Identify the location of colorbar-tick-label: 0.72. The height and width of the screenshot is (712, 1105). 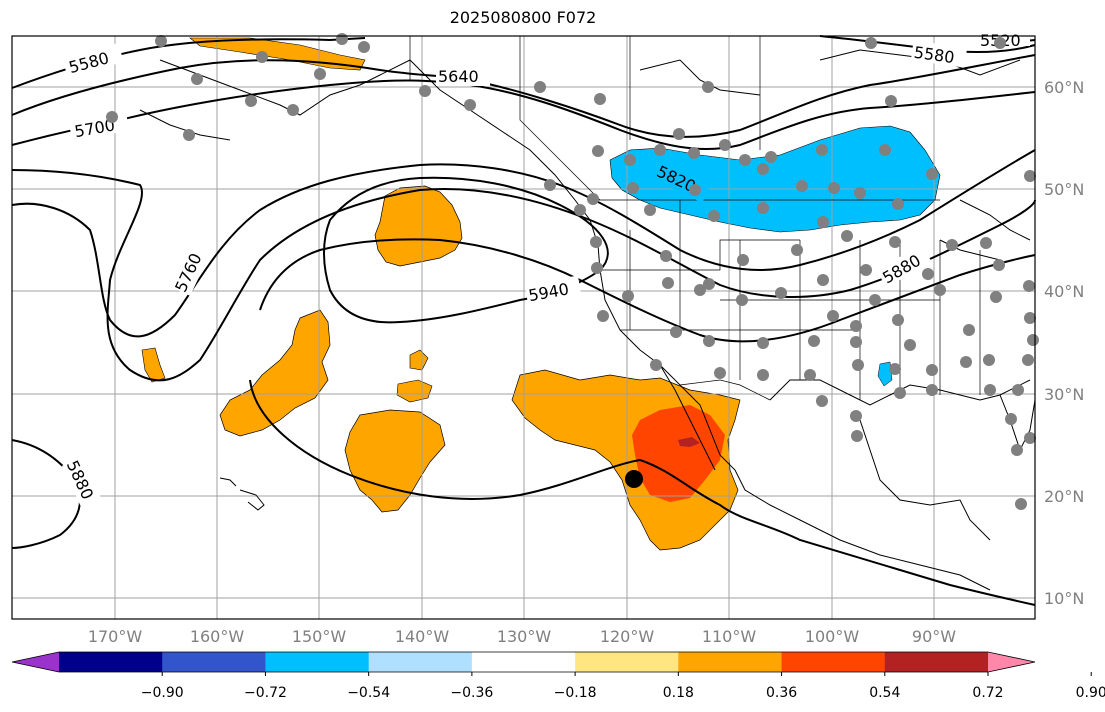
(987, 693).